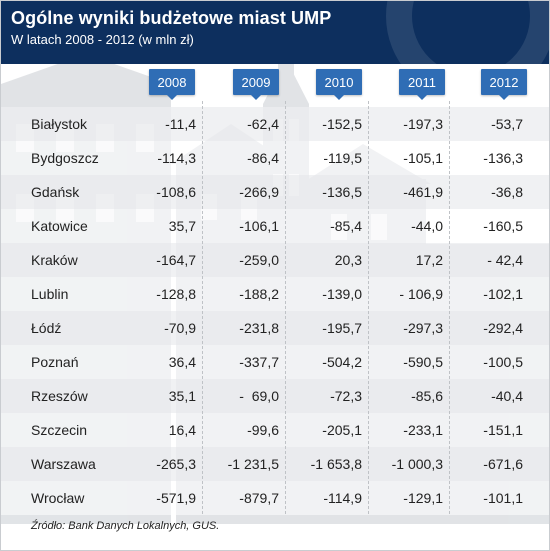  I want to click on value-cell: 36,4, so click(182, 362).